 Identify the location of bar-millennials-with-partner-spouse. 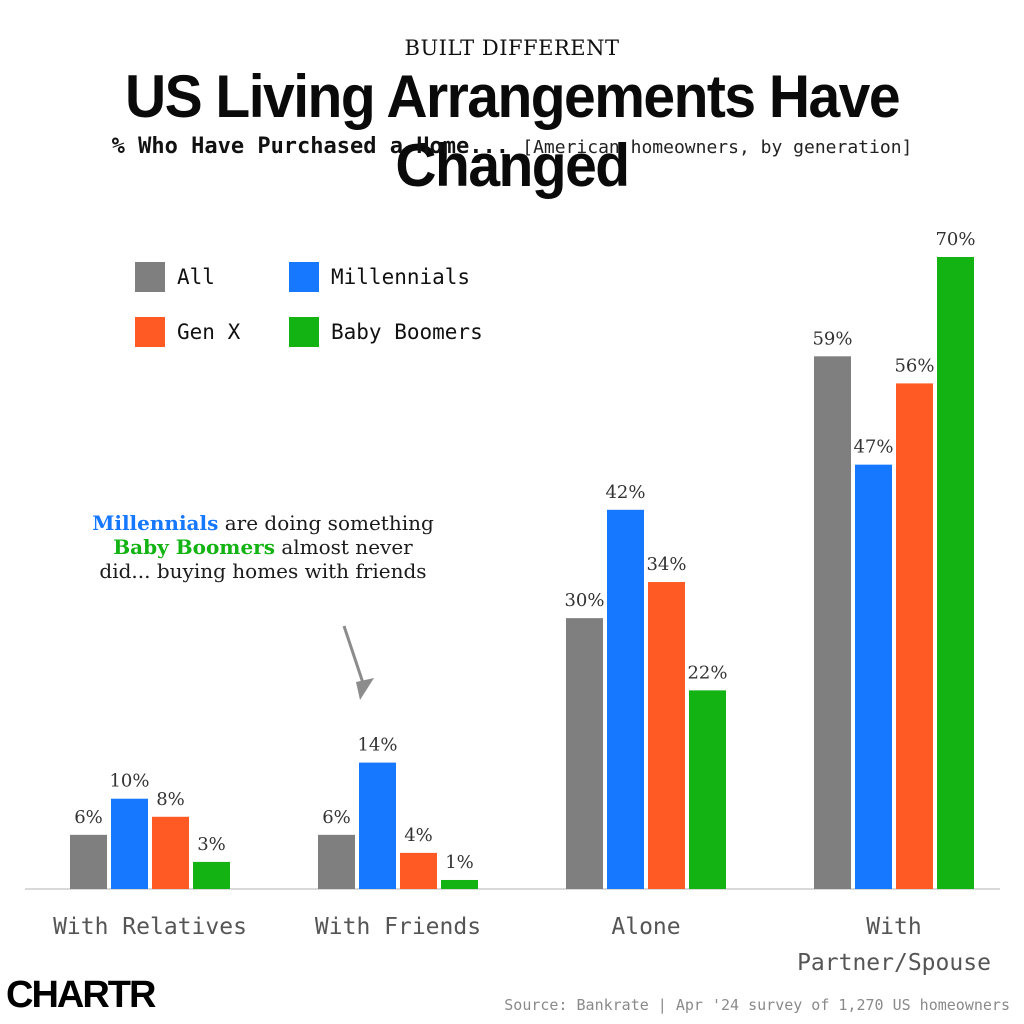
(873, 676).